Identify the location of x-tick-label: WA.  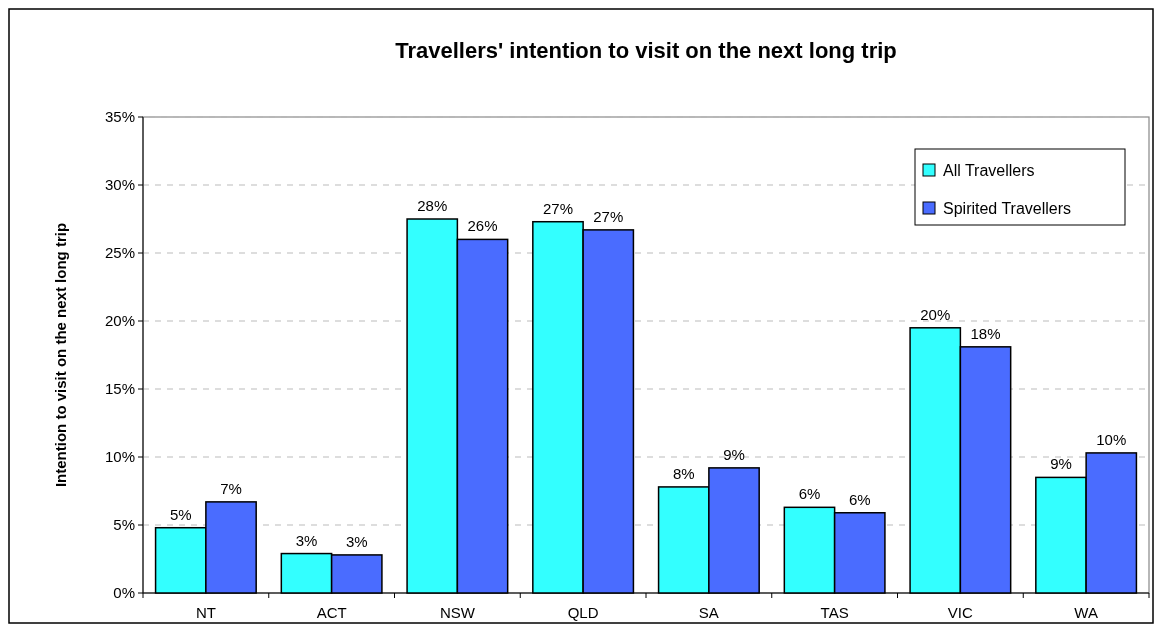
(1086, 612).